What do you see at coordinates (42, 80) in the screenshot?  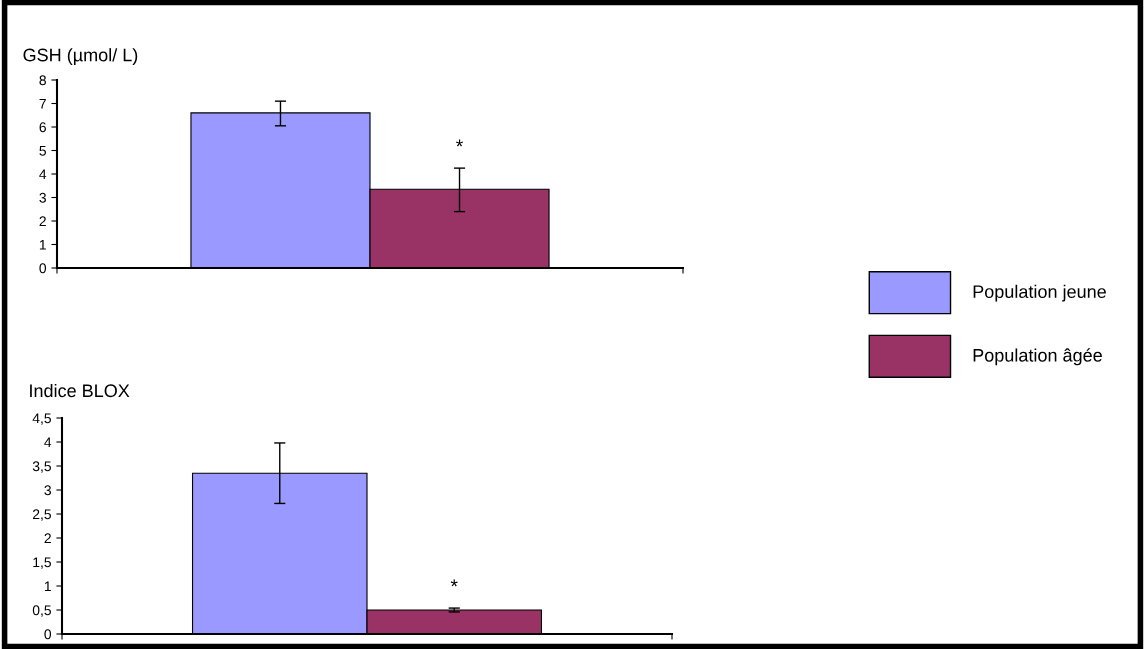 I see `y-tick-label: 8` at bounding box center [42, 80].